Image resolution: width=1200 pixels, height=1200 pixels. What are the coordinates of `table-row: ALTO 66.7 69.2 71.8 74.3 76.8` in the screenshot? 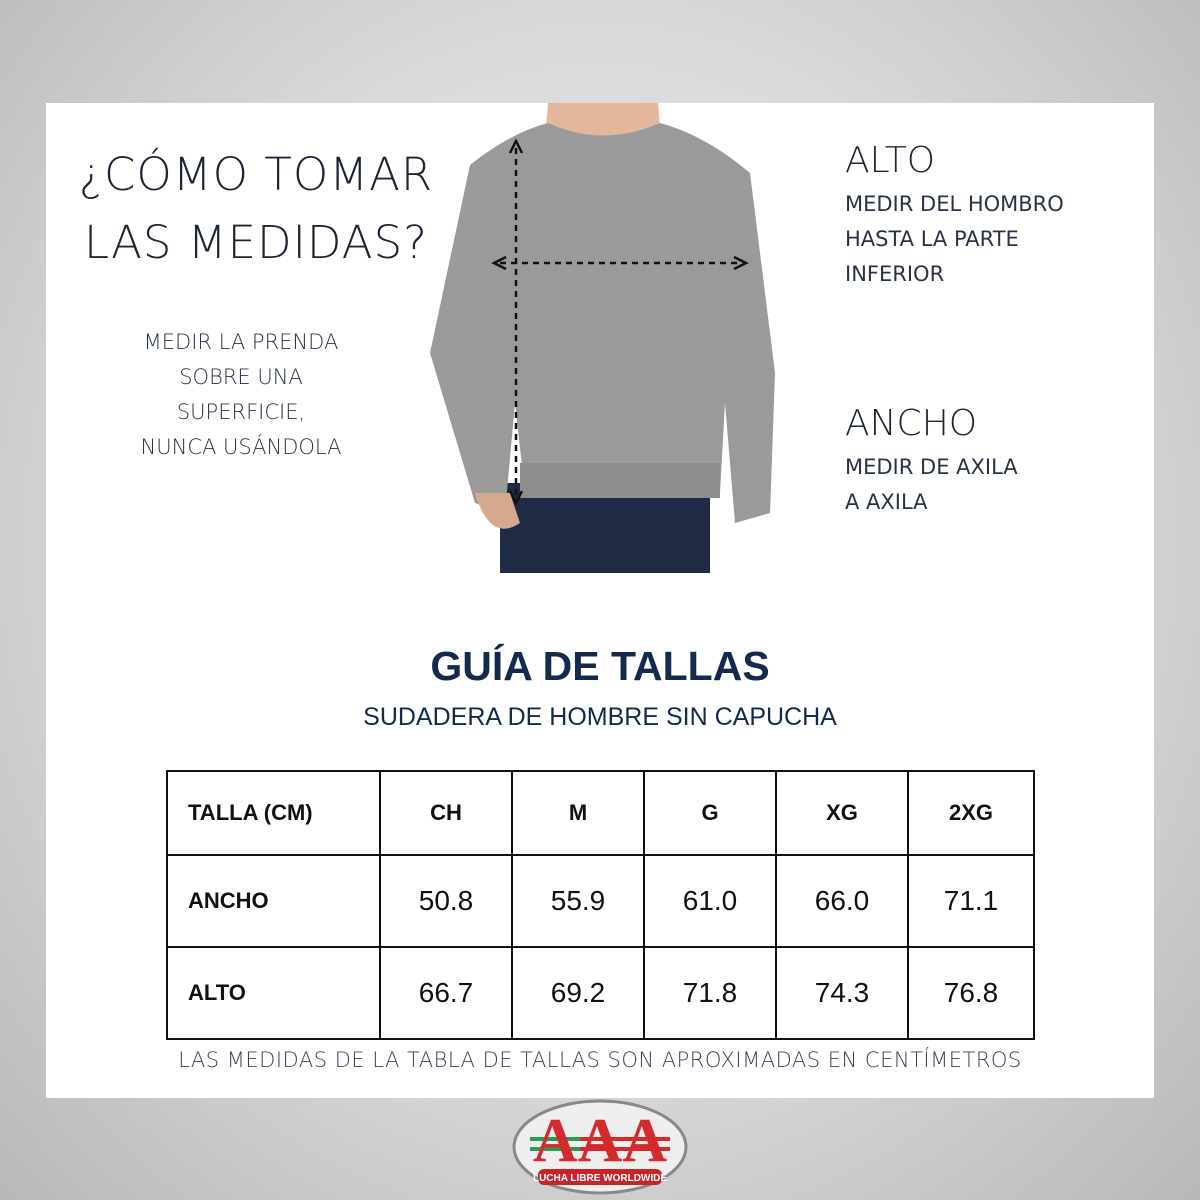 It's located at (600, 993).